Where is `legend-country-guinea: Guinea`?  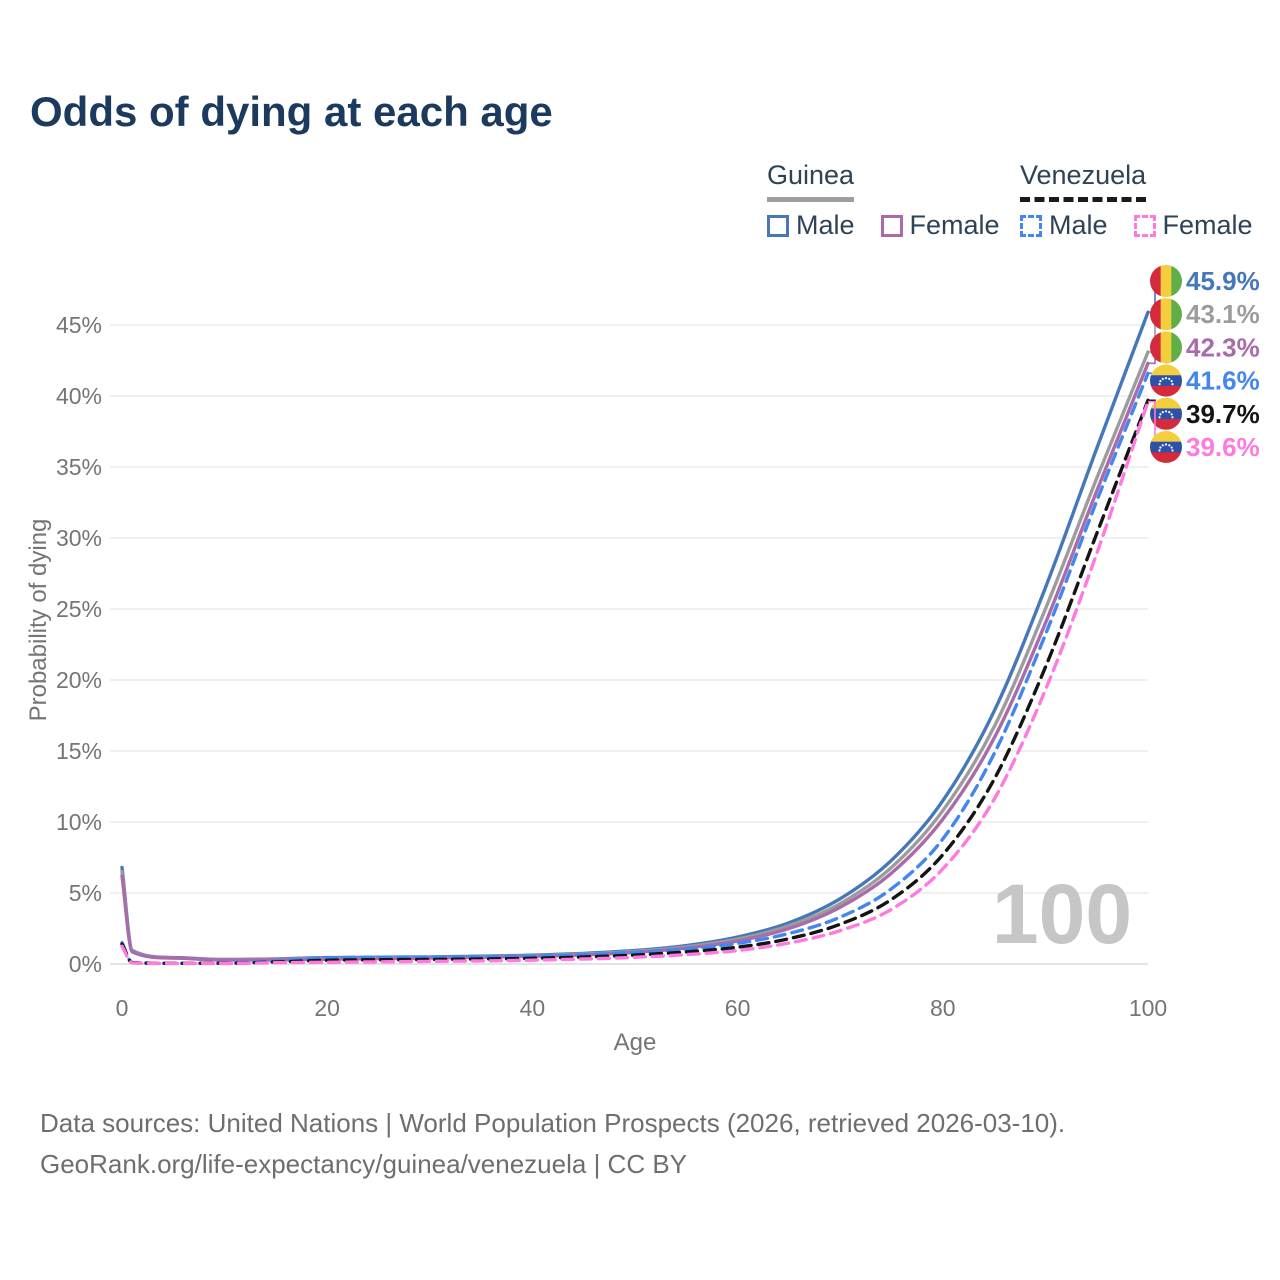 legend-country-guinea: Guinea is located at coordinates (811, 181).